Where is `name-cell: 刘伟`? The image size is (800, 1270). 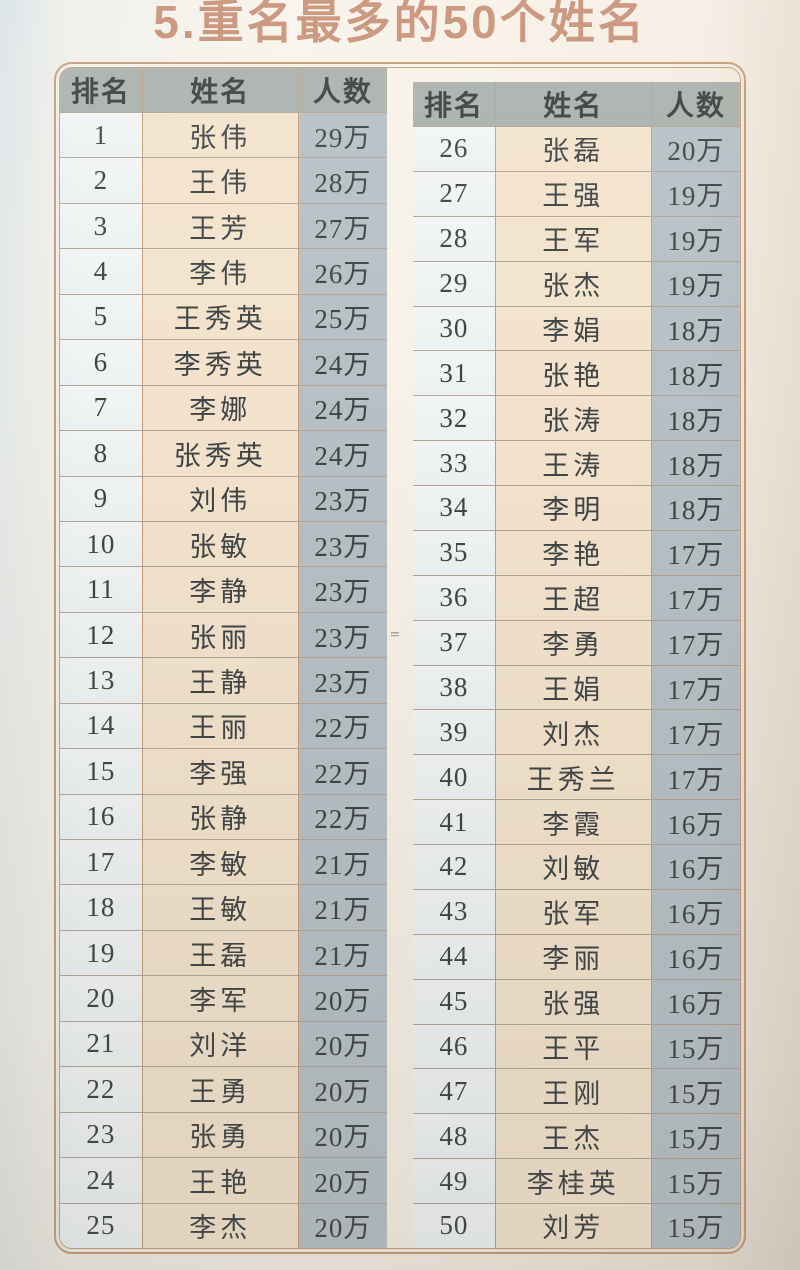 name-cell: 刘伟 is located at coordinates (220, 498).